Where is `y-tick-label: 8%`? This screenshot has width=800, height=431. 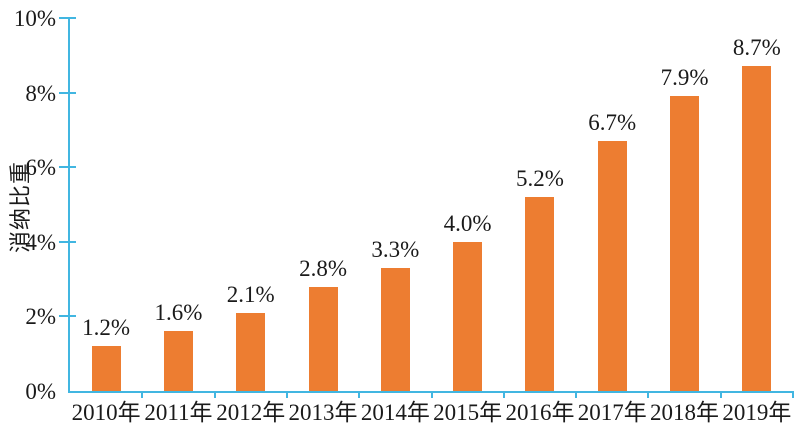 y-tick-label: 8% is located at coordinates (40, 93).